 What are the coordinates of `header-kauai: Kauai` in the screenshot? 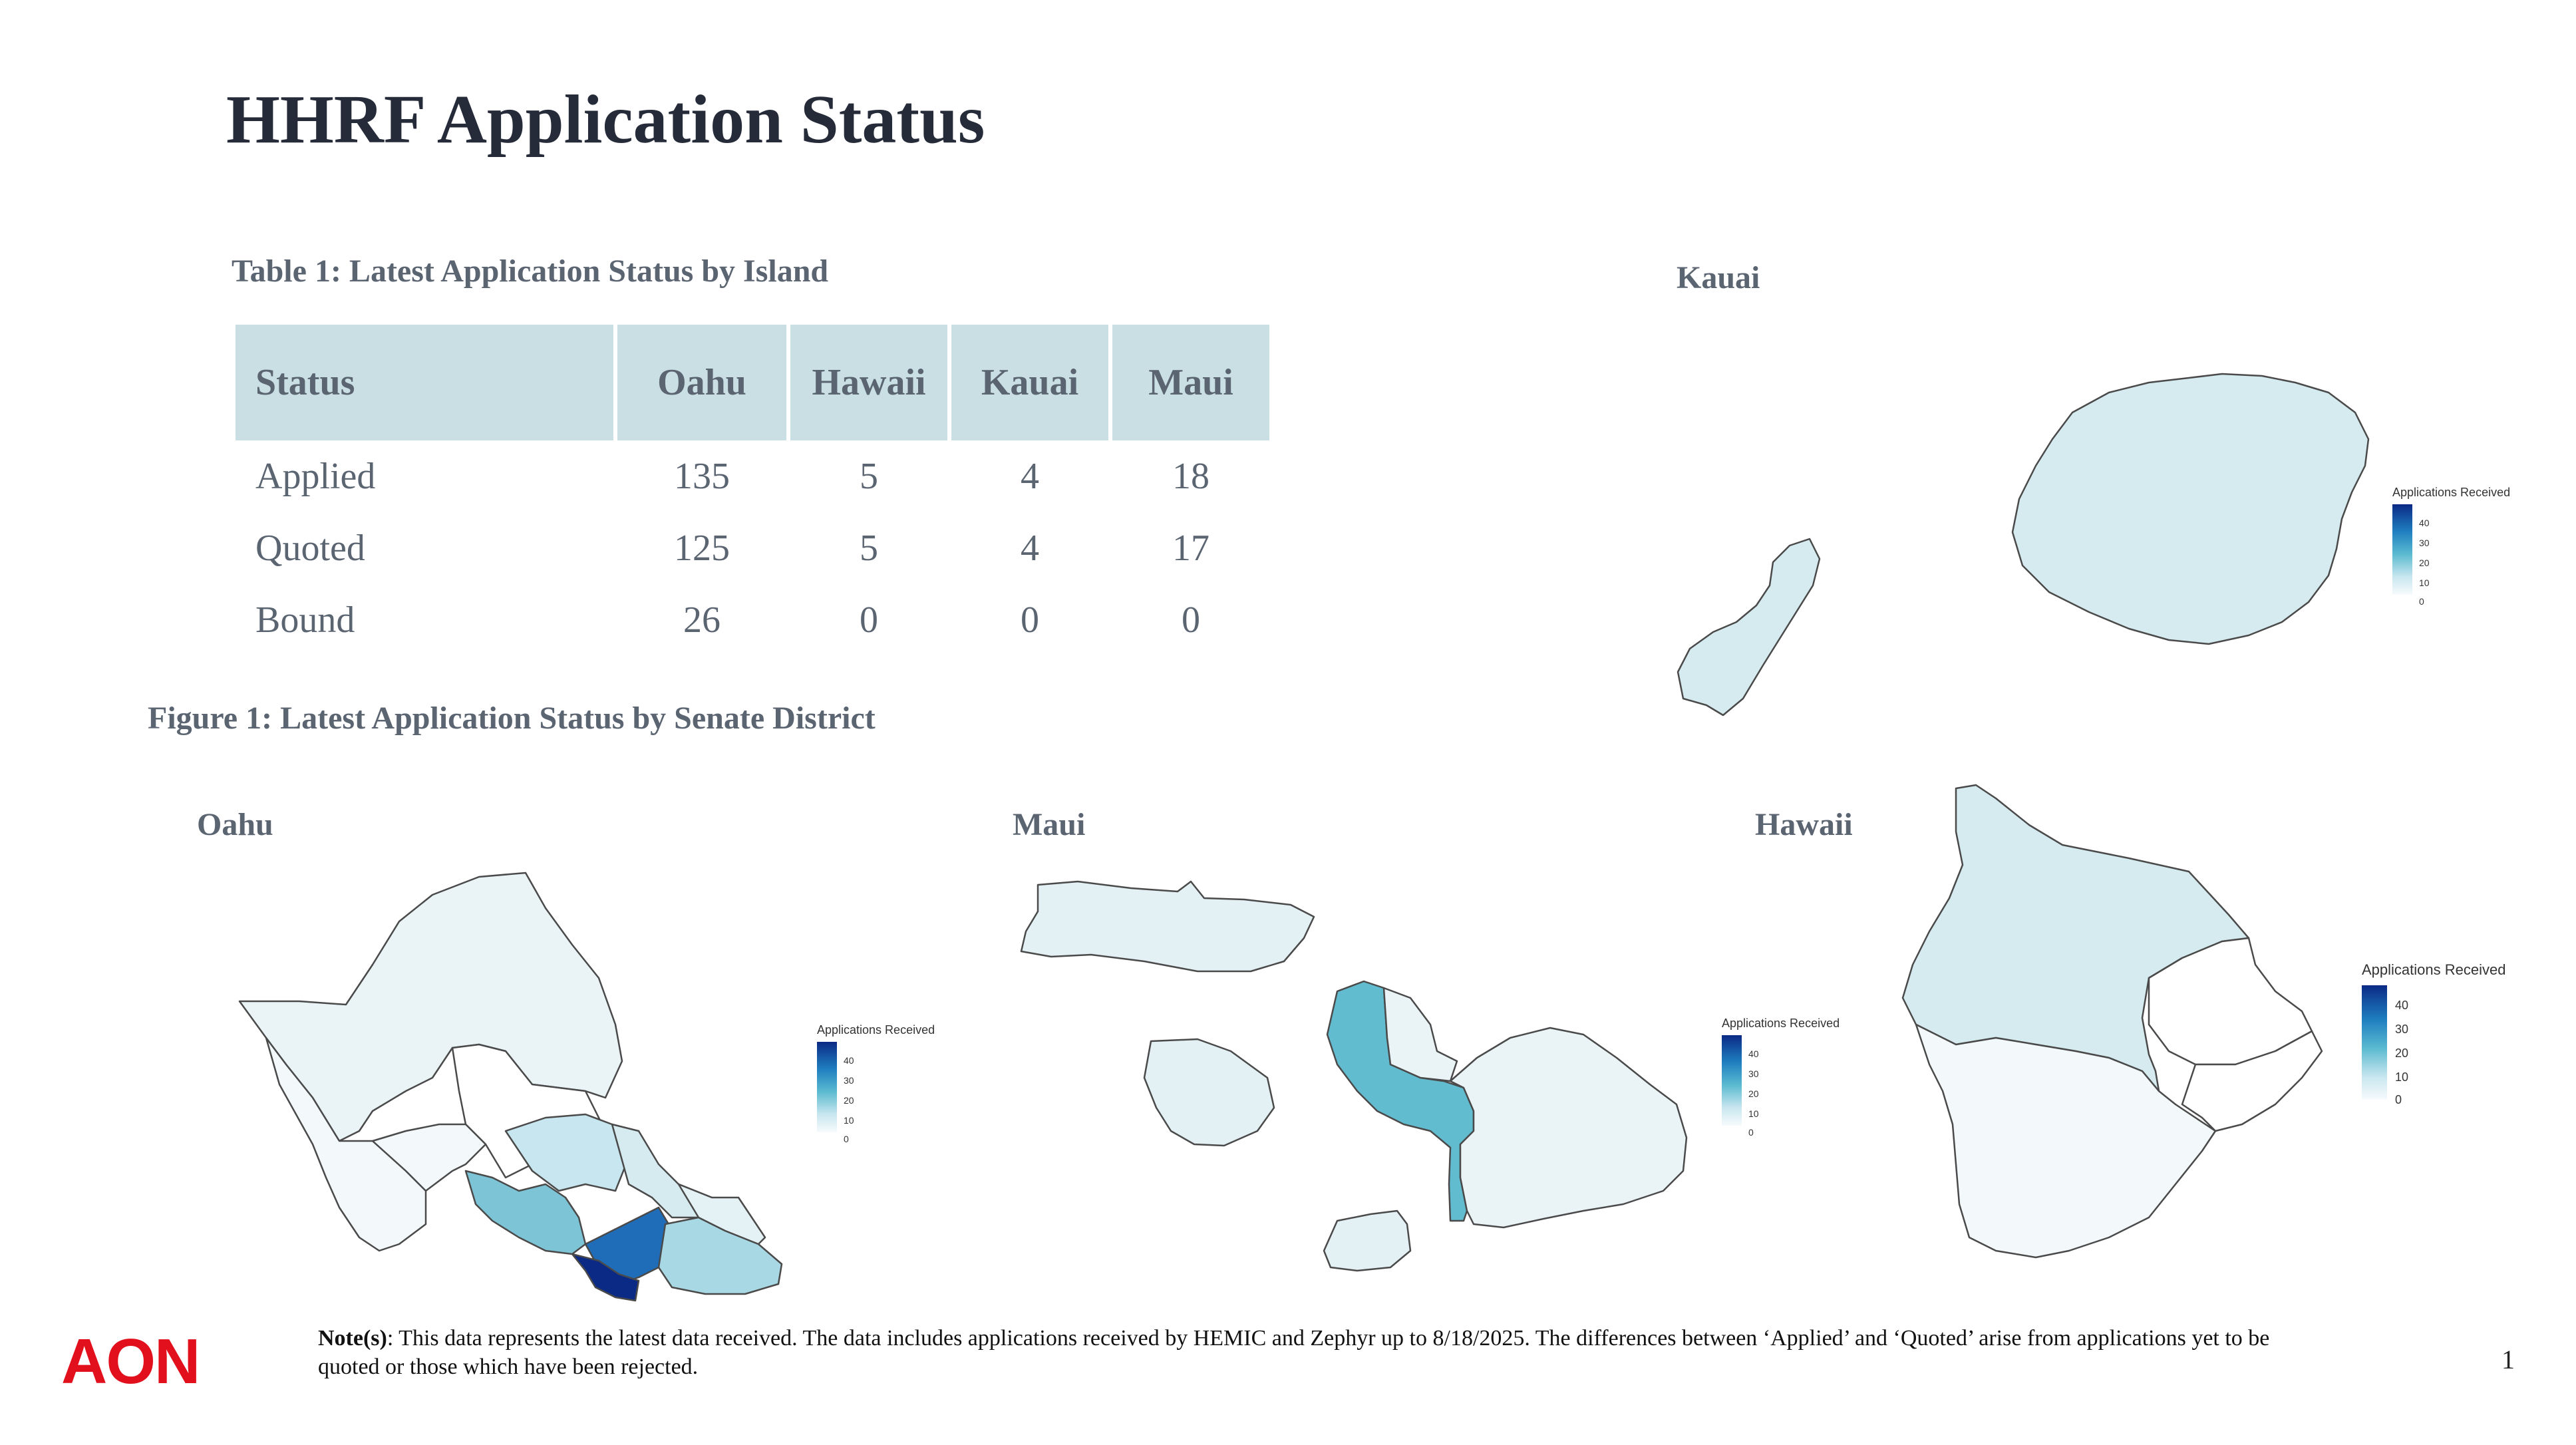 It's located at (1029, 382).